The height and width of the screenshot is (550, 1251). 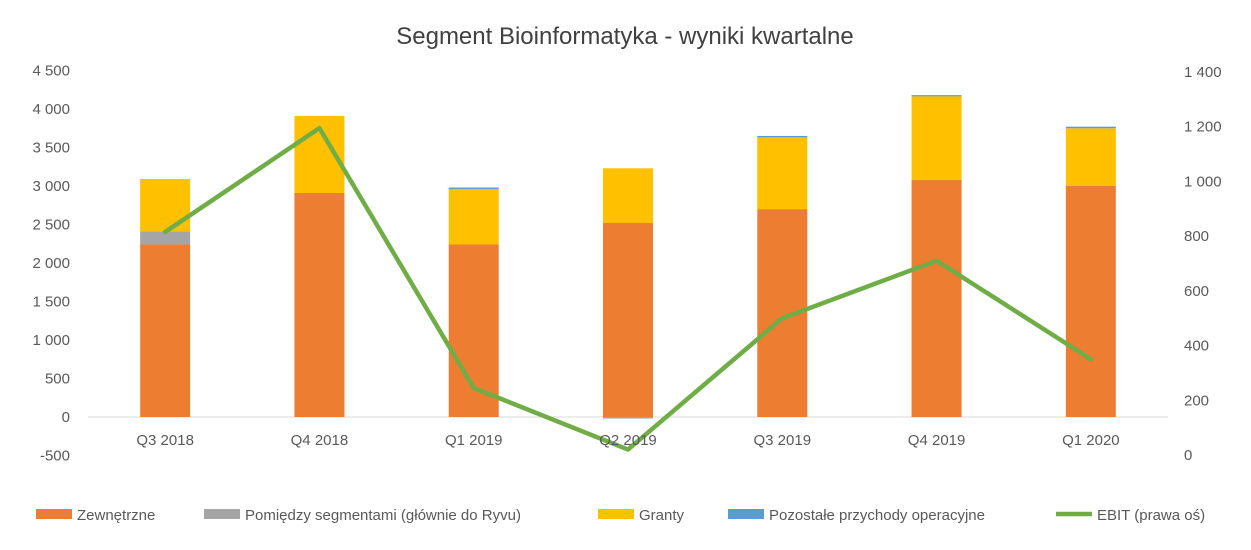 I want to click on legend-label-3: Granty, so click(x=662, y=515).